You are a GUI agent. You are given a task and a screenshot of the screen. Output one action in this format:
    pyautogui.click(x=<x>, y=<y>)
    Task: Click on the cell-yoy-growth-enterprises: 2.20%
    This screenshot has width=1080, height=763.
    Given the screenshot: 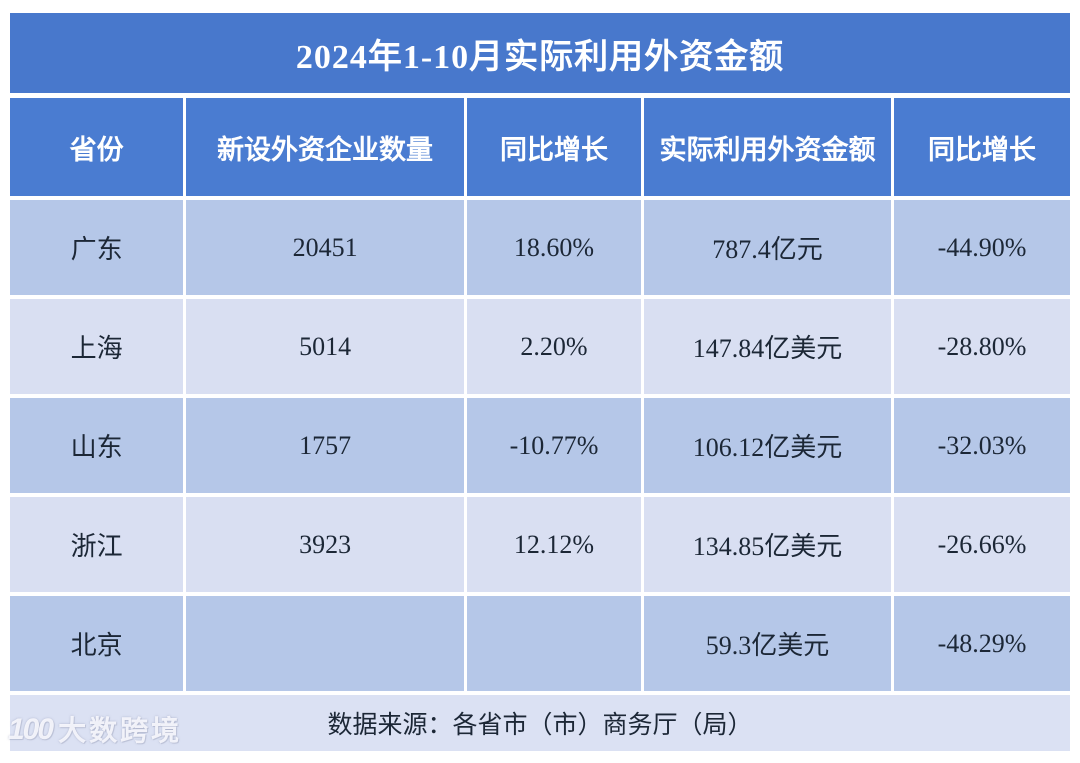 What is the action you would take?
    pyautogui.click(x=554, y=346)
    